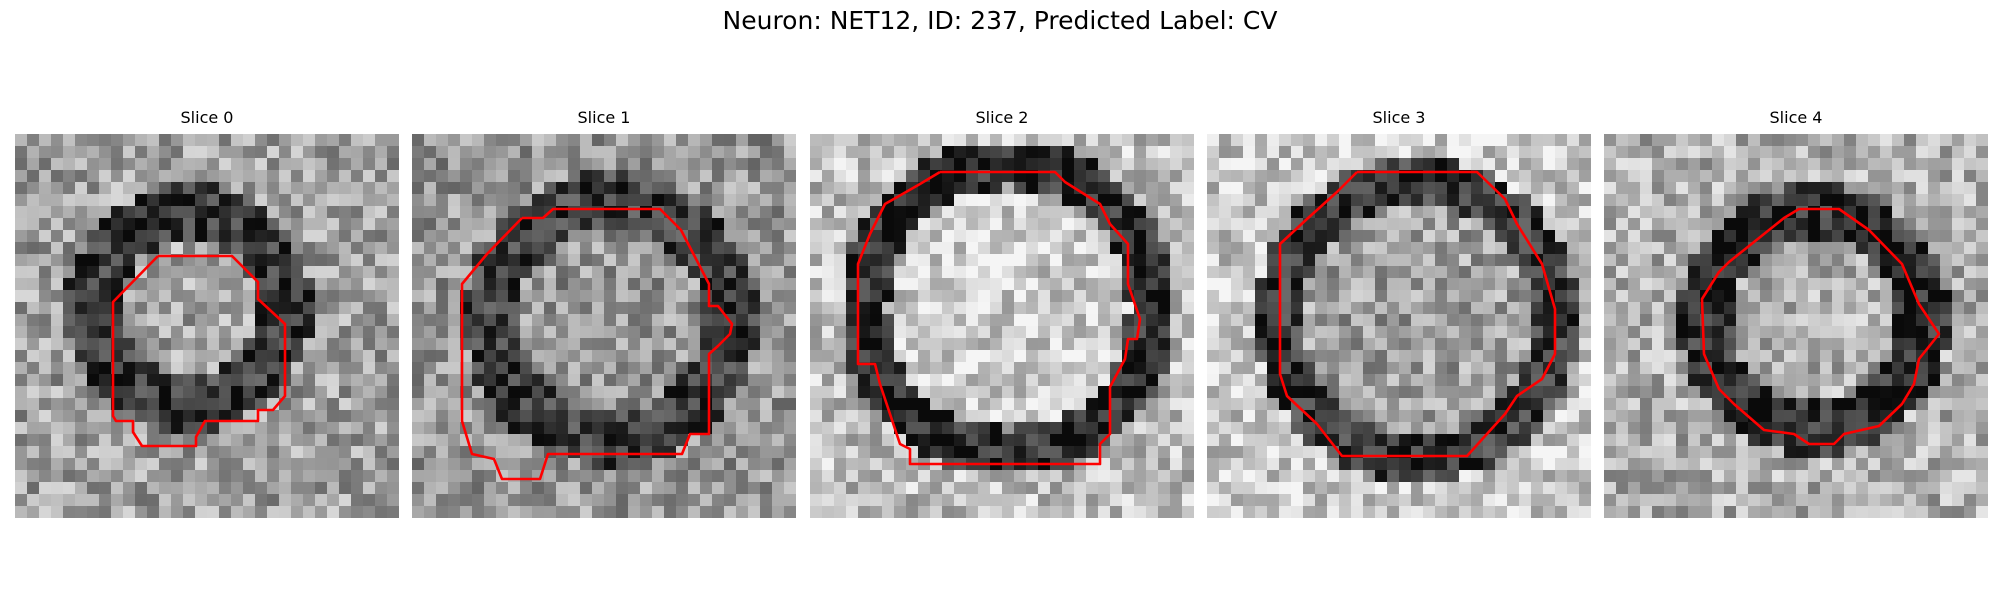  I want to click on slice-title-0: Slice 0, so click(207, 117).